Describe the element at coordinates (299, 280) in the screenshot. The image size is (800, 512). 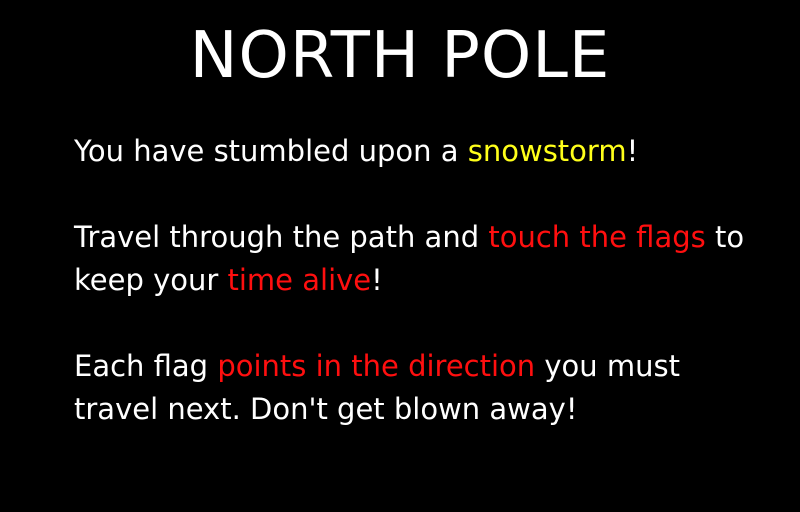
I see `time-alive-highlight: time alive` at that location.